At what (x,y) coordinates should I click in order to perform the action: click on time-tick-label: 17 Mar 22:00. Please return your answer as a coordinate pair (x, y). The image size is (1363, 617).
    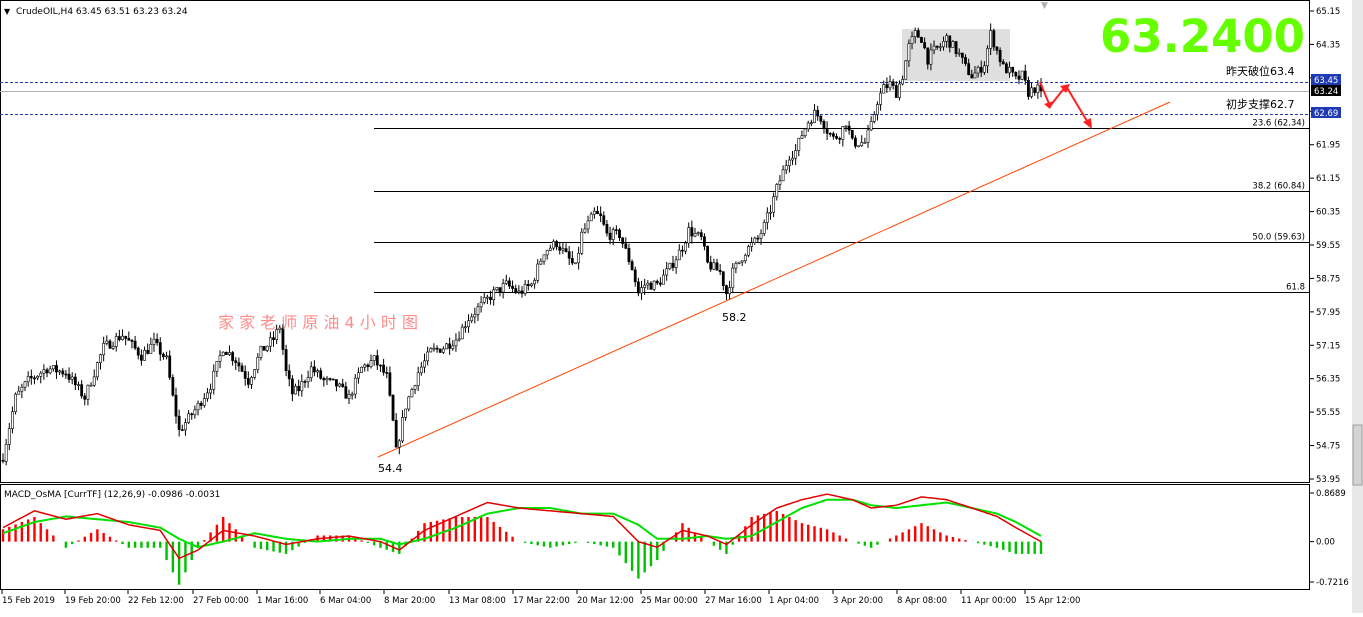
    Looking at the image, I should click on (541, 601).